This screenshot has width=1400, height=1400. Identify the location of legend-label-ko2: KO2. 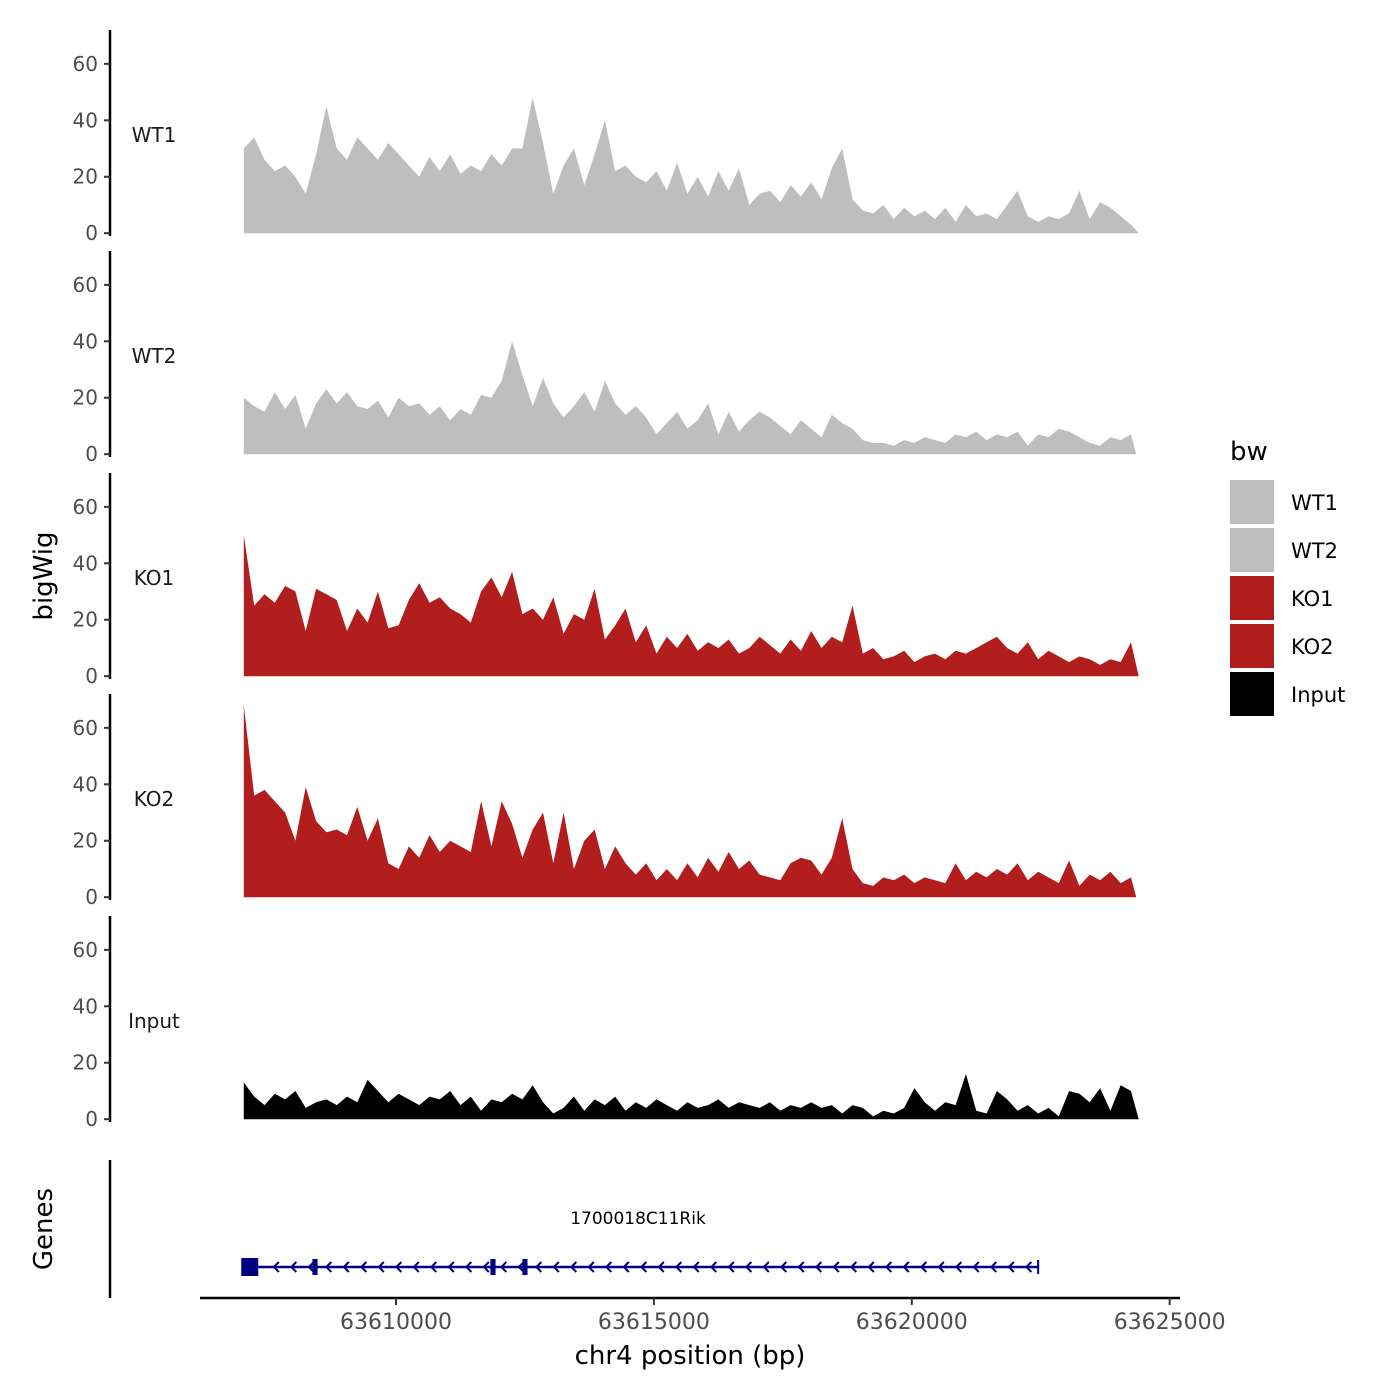
(1312, 647).